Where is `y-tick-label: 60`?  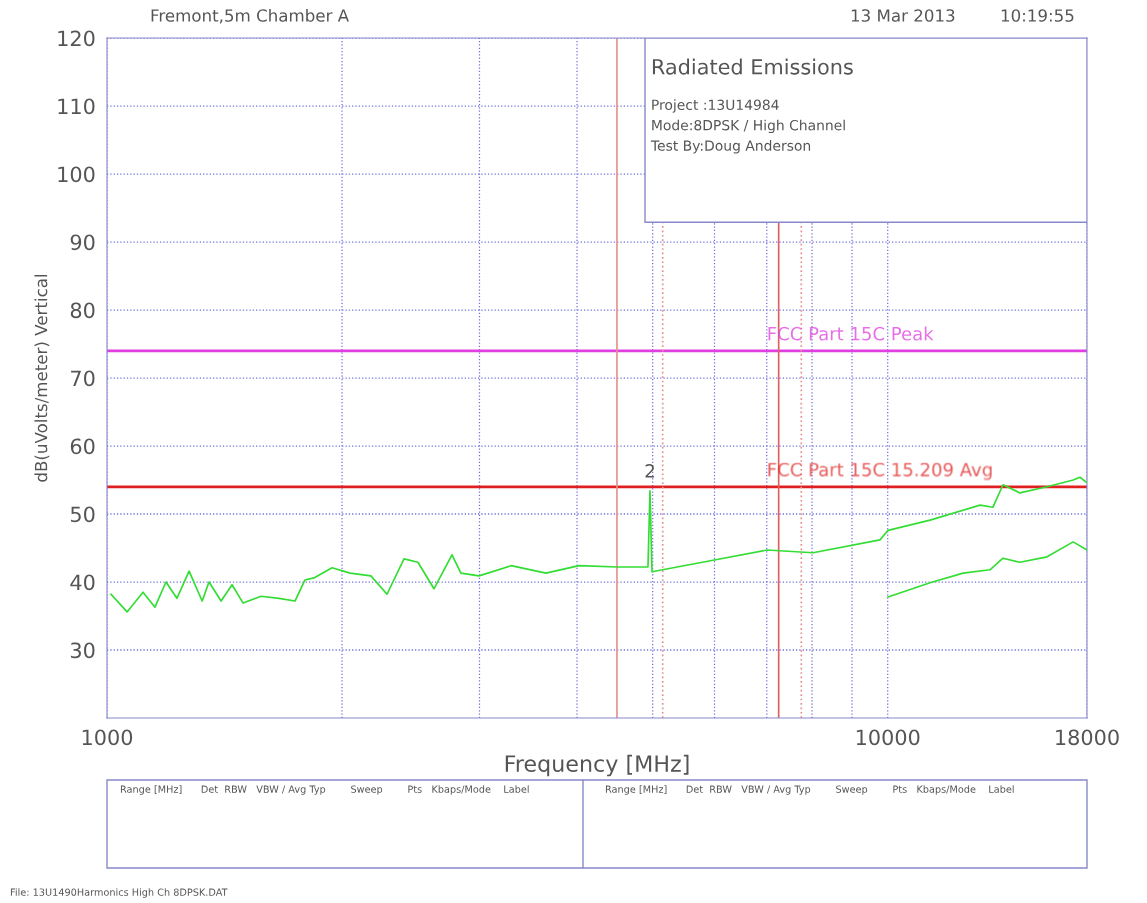 y-tick-label: 60 is located at coordinates (82, 446).